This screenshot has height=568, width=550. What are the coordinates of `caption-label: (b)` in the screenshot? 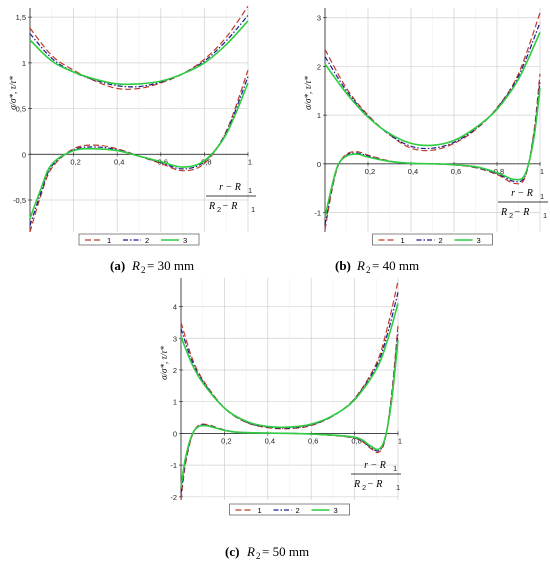 It's located at (343, 265).